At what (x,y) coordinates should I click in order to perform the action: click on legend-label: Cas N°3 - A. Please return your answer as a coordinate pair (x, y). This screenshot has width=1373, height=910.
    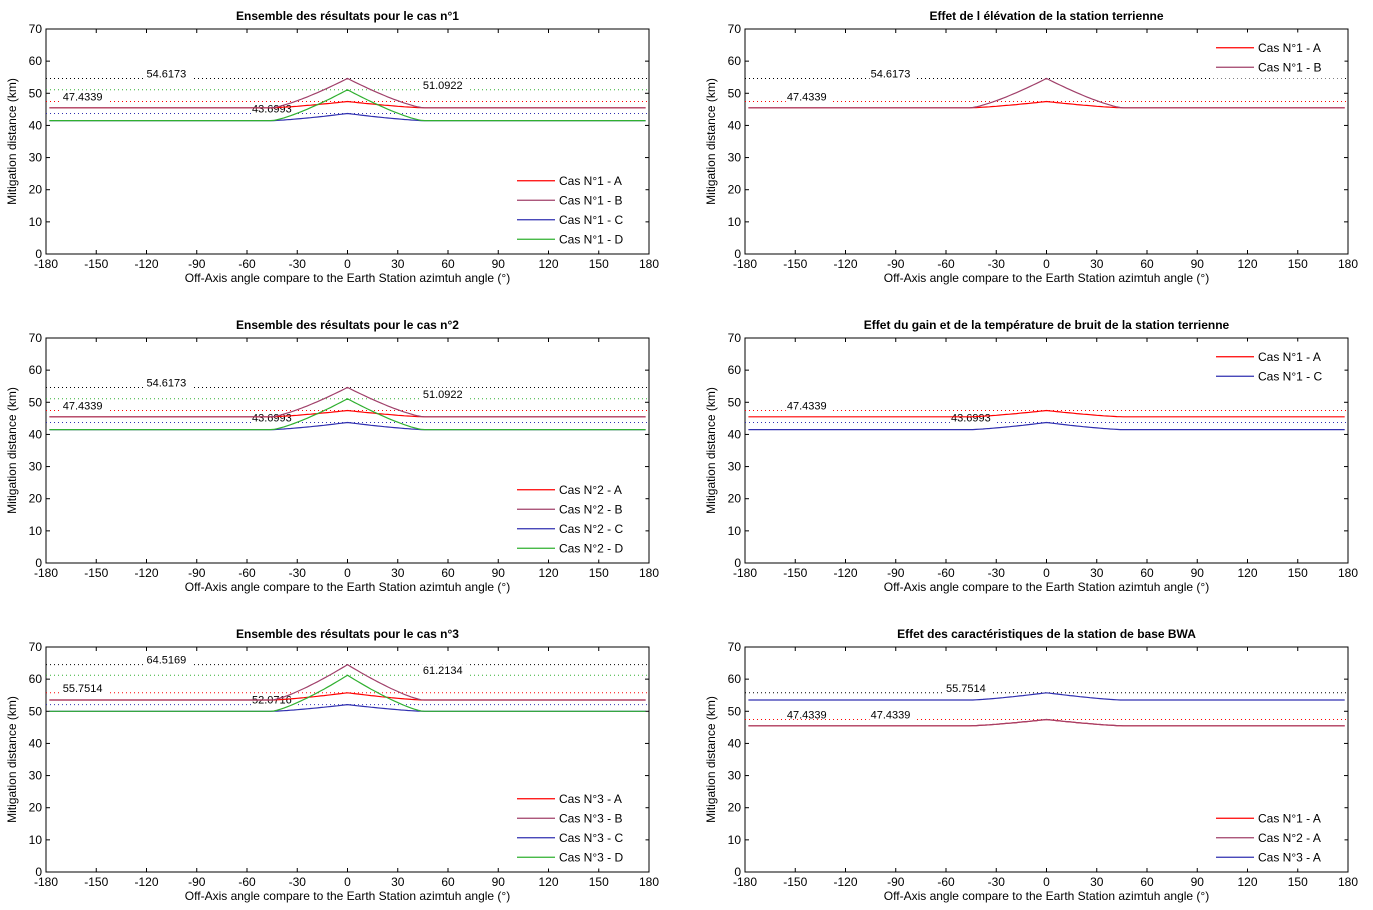
    Looking at the image, I should click on (590, 799).